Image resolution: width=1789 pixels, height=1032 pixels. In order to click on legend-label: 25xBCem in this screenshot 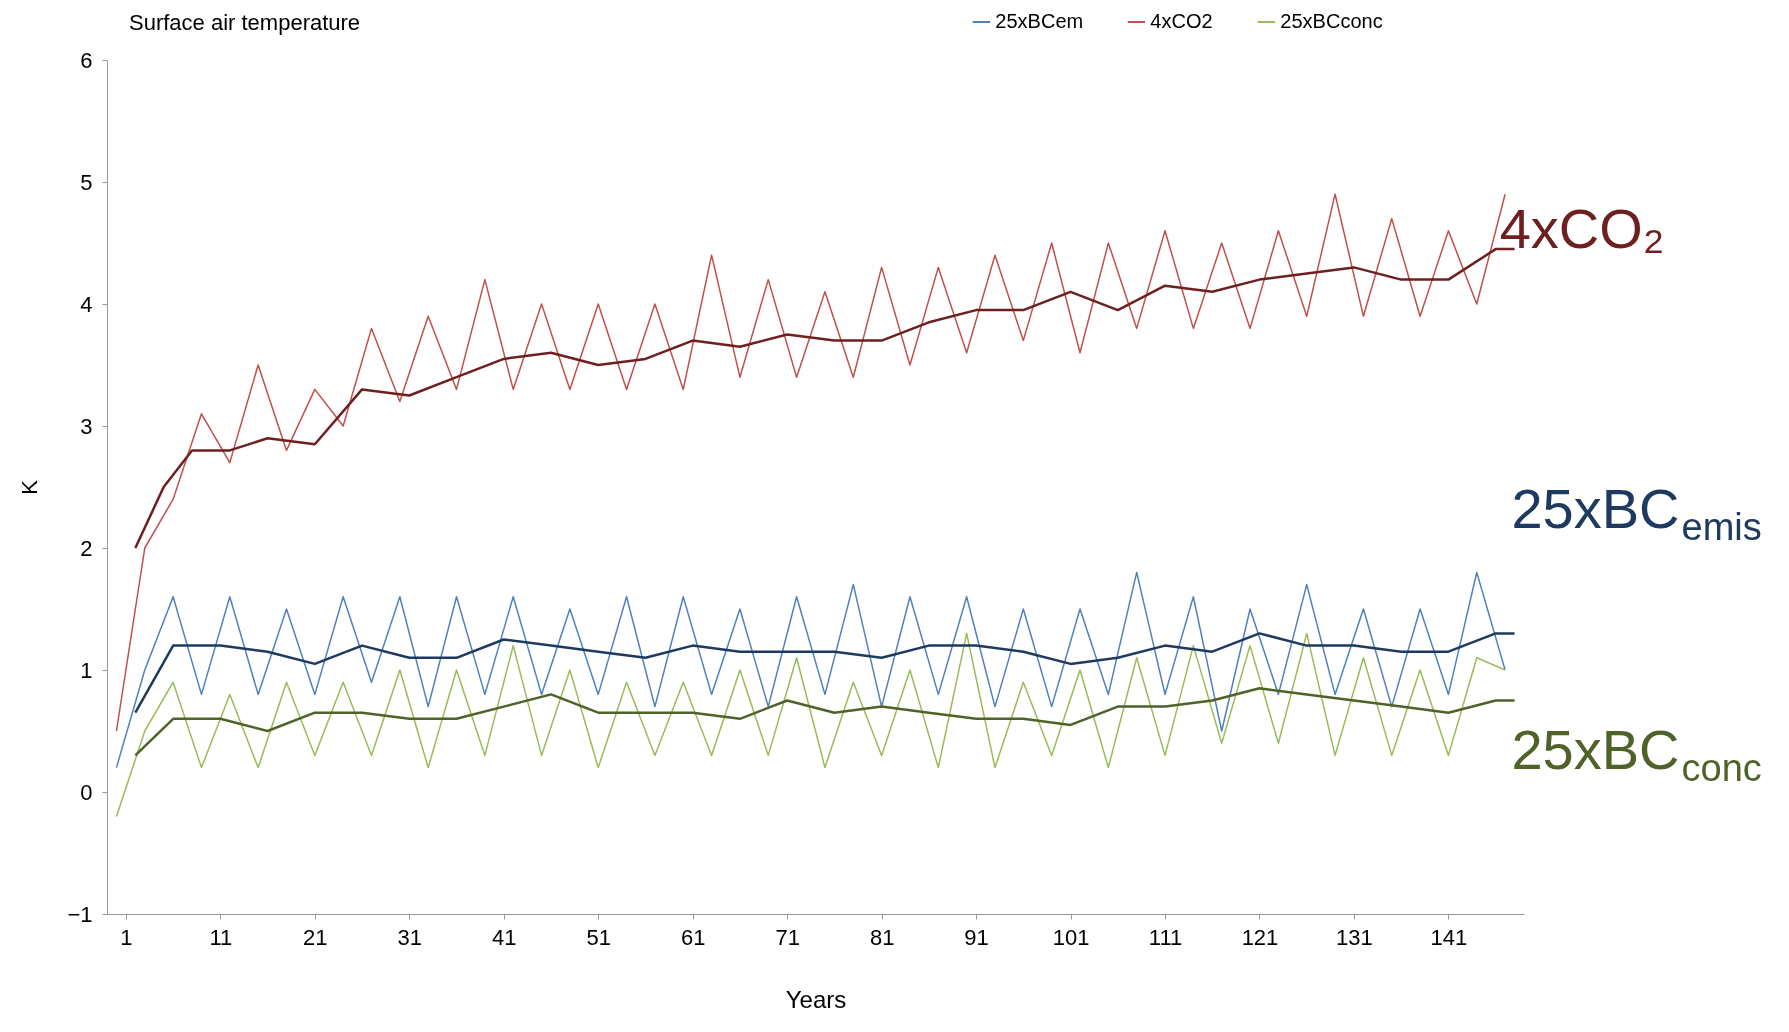, I will do `click(1039, 21)`.